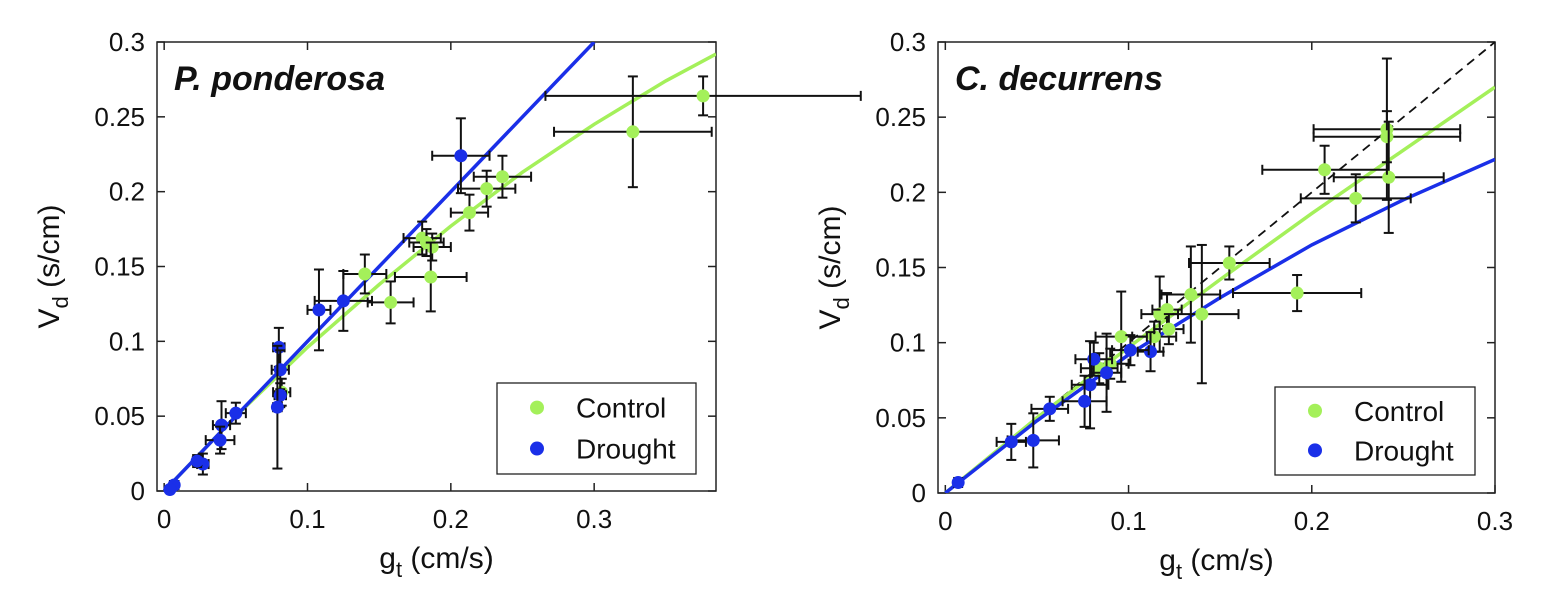  What do you see at coordinates (1059, 79) in the screenshot?
I see `panel-title: C. decurrens` at bounding box center [1059, 79].